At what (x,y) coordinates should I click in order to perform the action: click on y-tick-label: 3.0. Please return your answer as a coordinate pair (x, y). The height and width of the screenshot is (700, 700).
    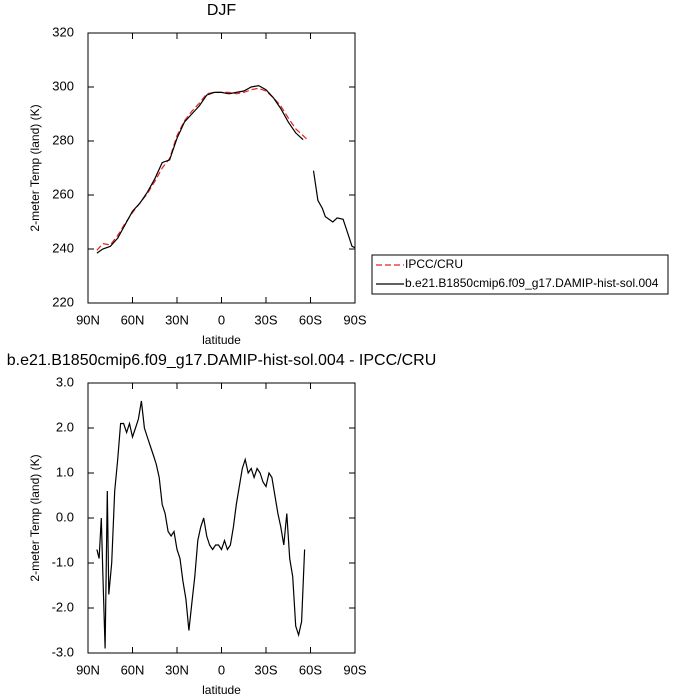
    Looking at the image, I should click on (65, 381).